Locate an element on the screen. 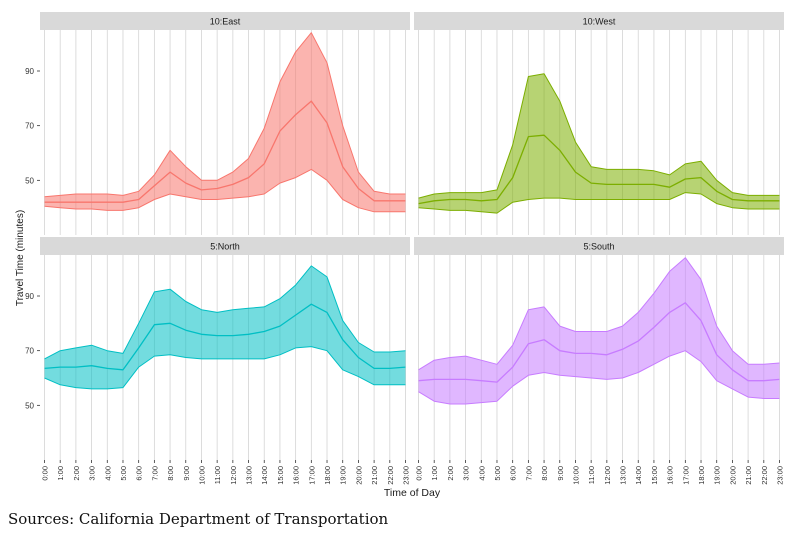 The width and height of the screenshot is (793, 542). x-axis-title: Time of Day is located at coordinates (412, 493).